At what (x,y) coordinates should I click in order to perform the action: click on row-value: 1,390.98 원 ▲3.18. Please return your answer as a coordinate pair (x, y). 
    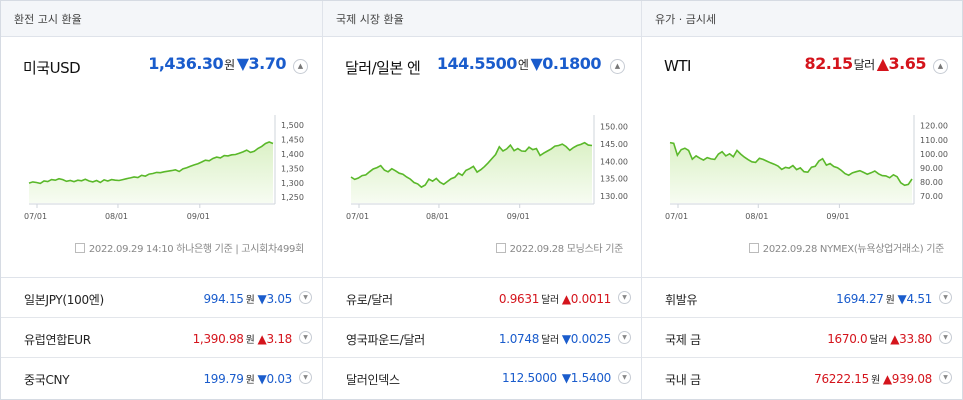
    Looking at the image, I should click on (242, 338).